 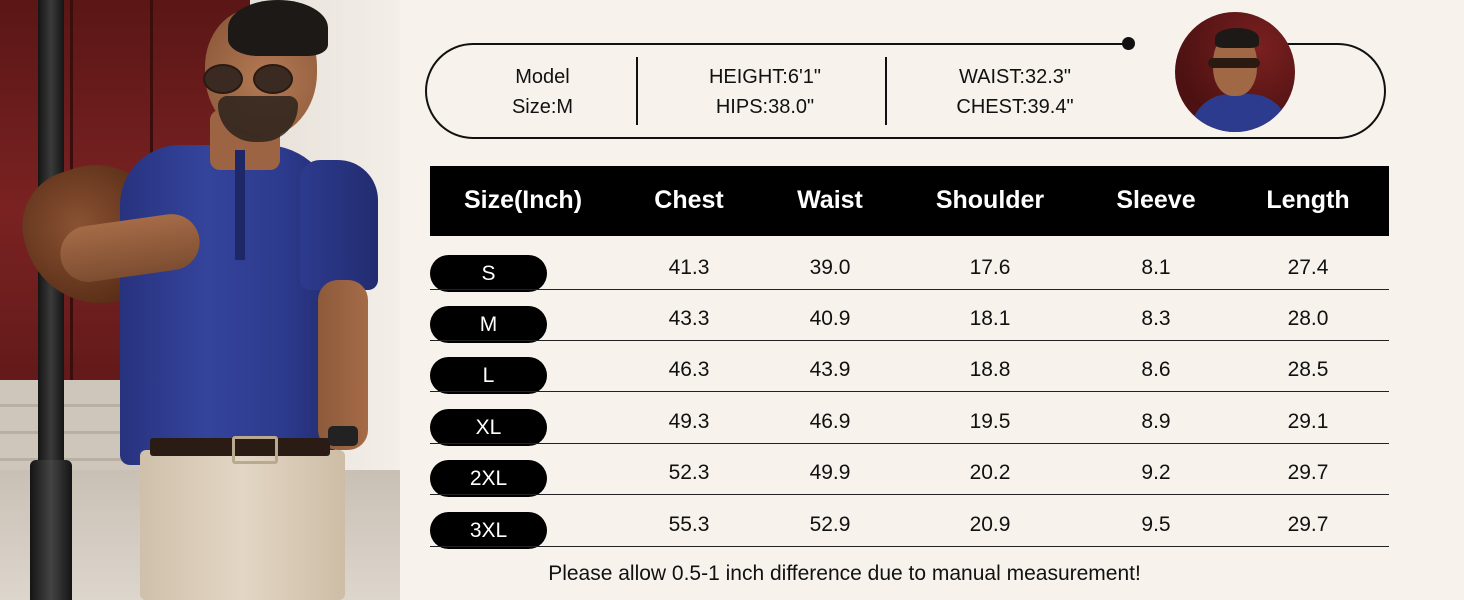 I want to click on sleeve-cell: 8.6, so click(x=1156, y=369).